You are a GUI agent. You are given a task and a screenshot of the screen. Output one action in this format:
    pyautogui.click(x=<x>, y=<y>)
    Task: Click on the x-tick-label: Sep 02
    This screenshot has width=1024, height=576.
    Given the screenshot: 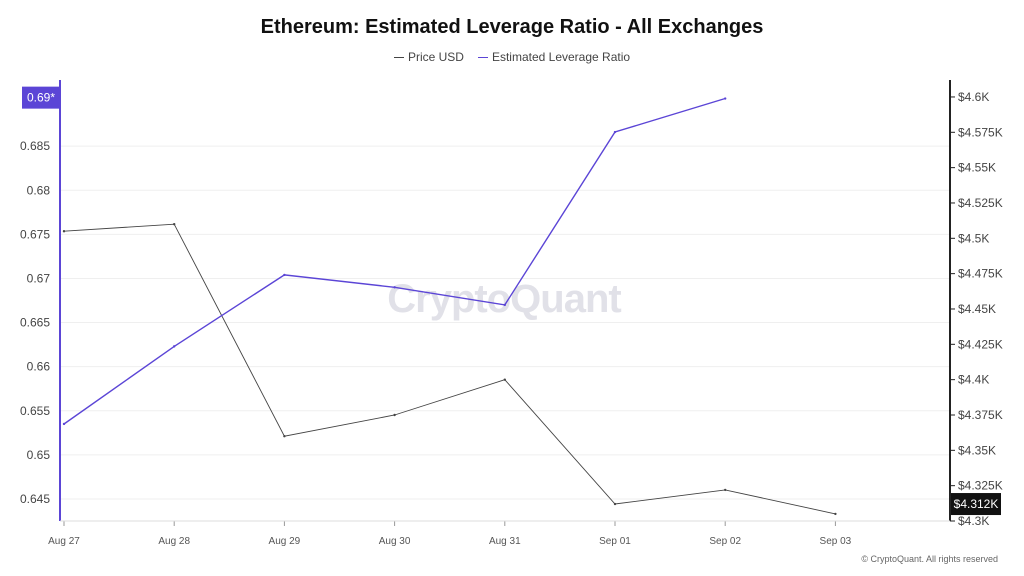 What is the action you would take?
    pyautogui.click(x=725, y=541)
    